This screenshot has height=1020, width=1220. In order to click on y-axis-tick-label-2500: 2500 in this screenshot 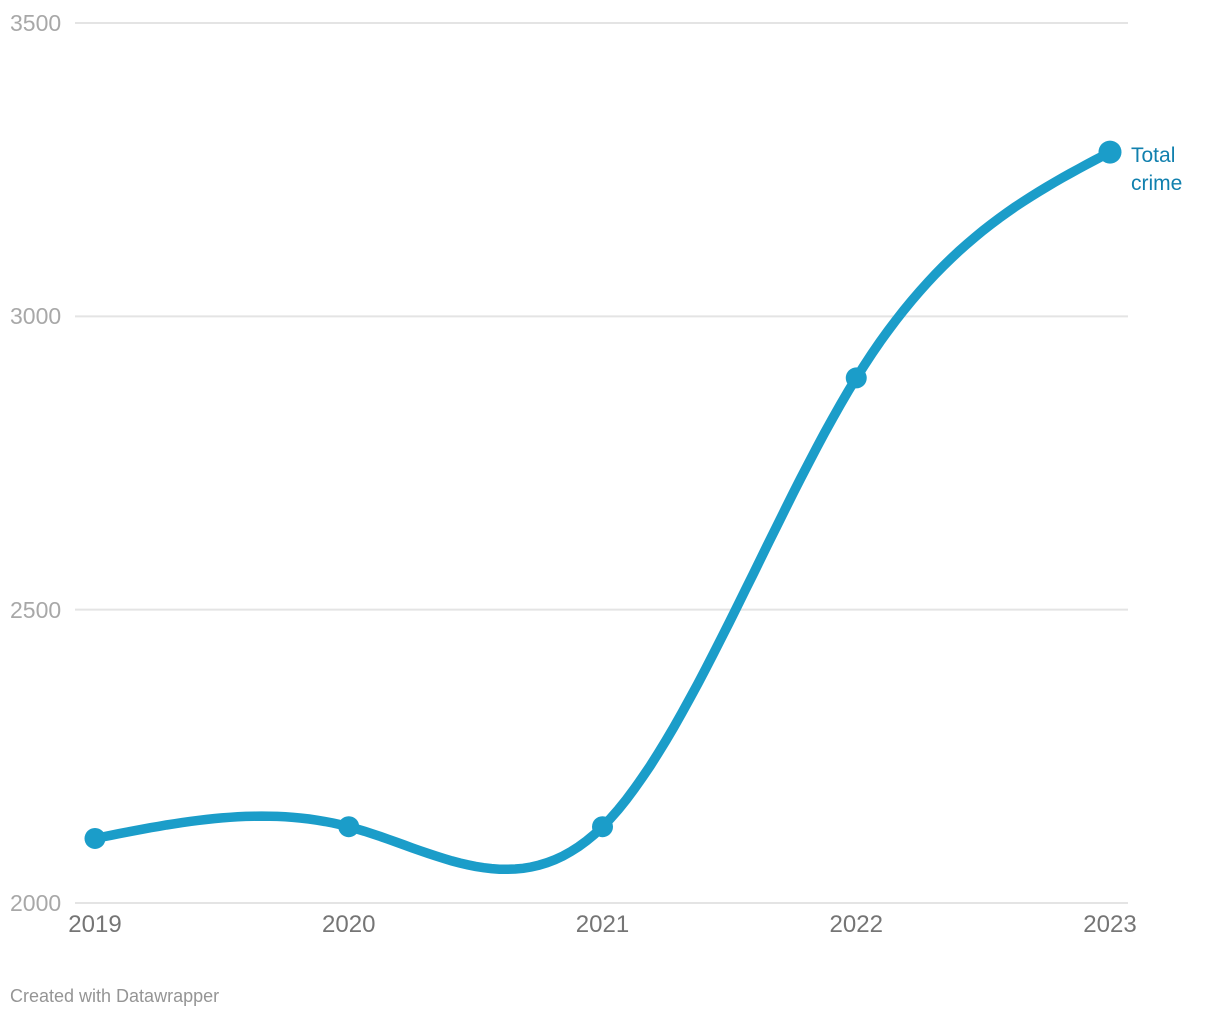, I will do `click(36, 609)`.